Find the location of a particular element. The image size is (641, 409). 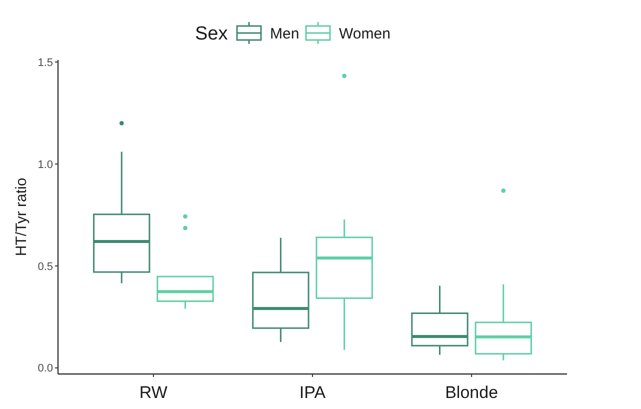

y-tick-label: 0.5 is located at coordinates (45, 266).